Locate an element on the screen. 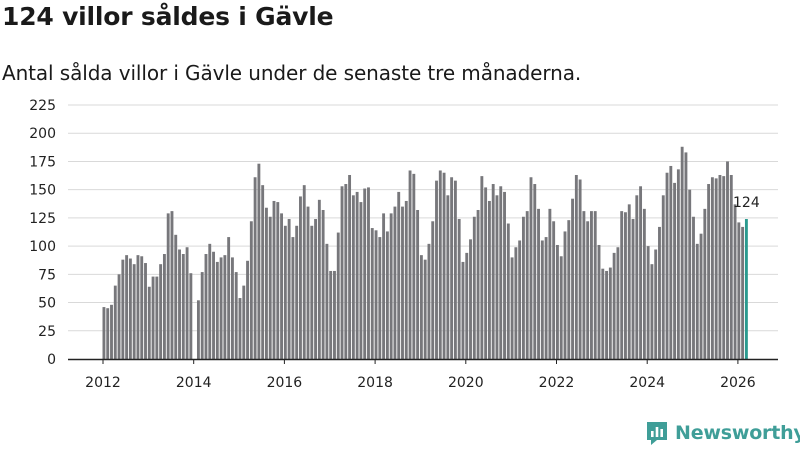 Image resolution: width=800 pixels, height=450 pixels. y-tick-label: 200 is located at coordinates (42, 134).